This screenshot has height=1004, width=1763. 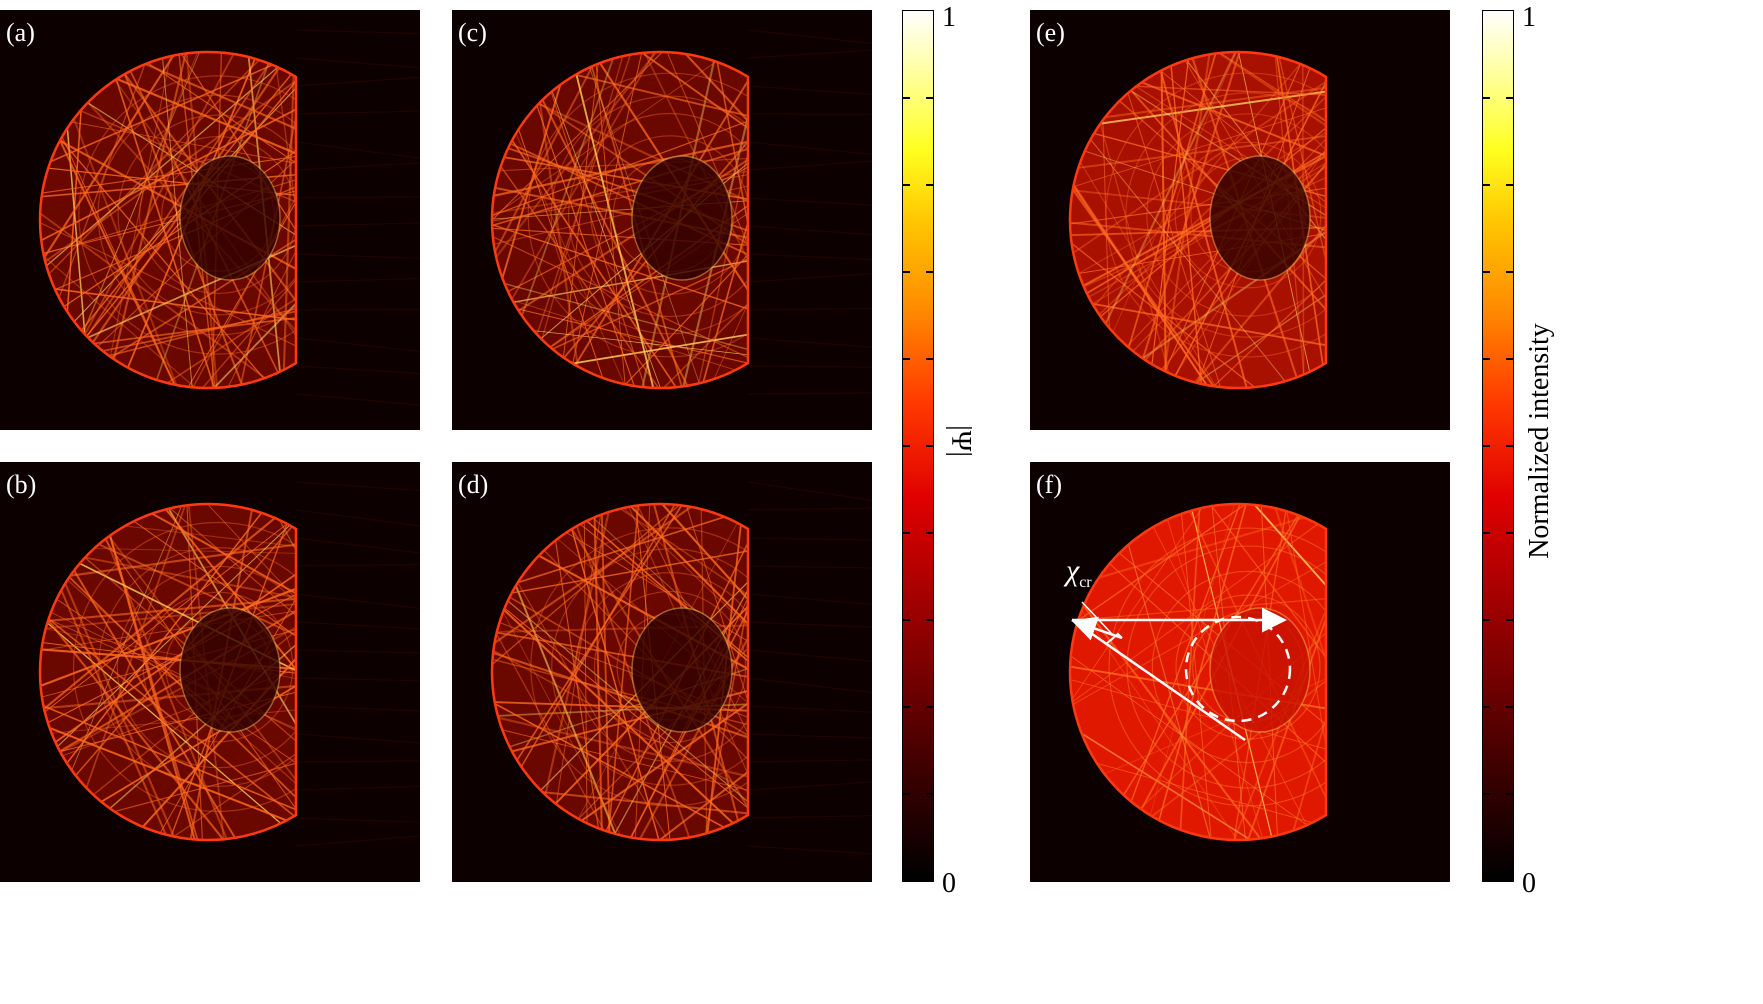 I want to click on wave-pattern-d, so click(x=681, y=668).